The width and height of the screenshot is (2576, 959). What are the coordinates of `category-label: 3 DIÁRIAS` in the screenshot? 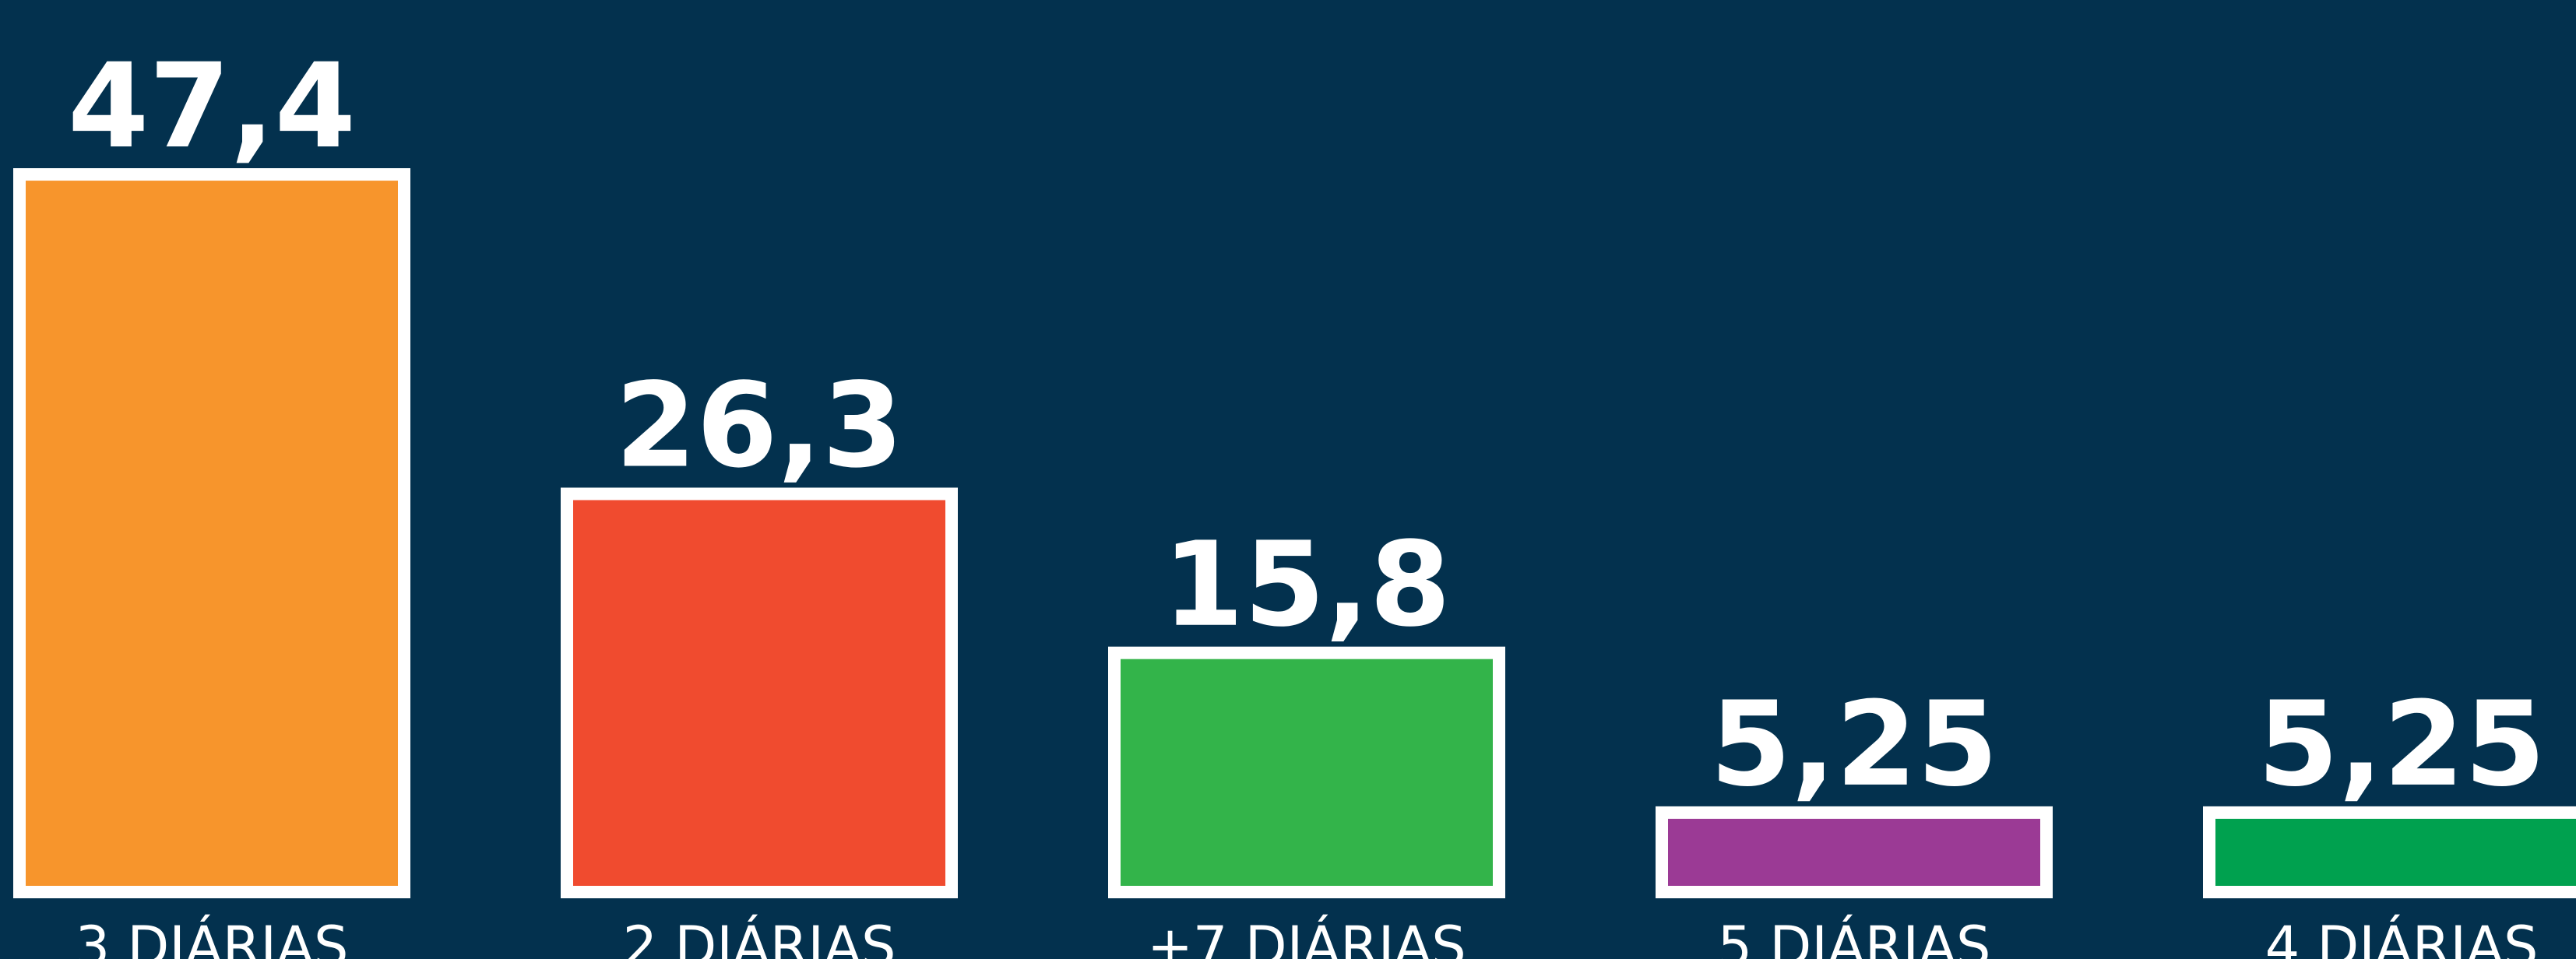 It's located at (212, 937).